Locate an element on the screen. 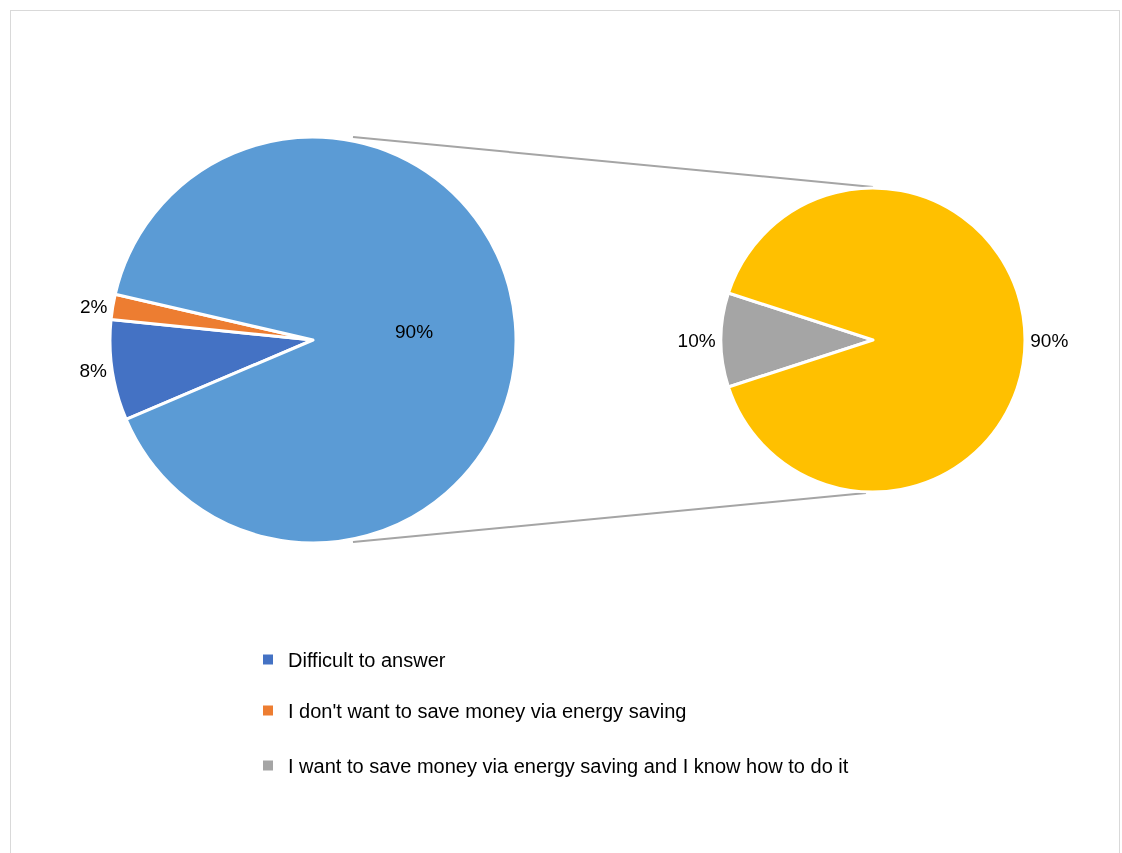  legend-label: I want to save money via energy saving and I know how to do it is located at coordinates (568, 766).